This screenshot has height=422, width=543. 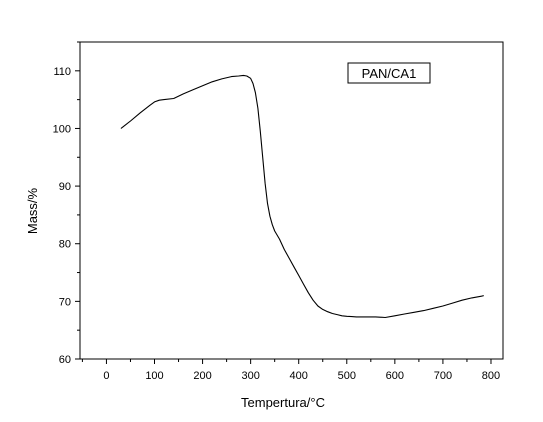 I want to click on x-tick-label: 400, so click(x=299, y=376).